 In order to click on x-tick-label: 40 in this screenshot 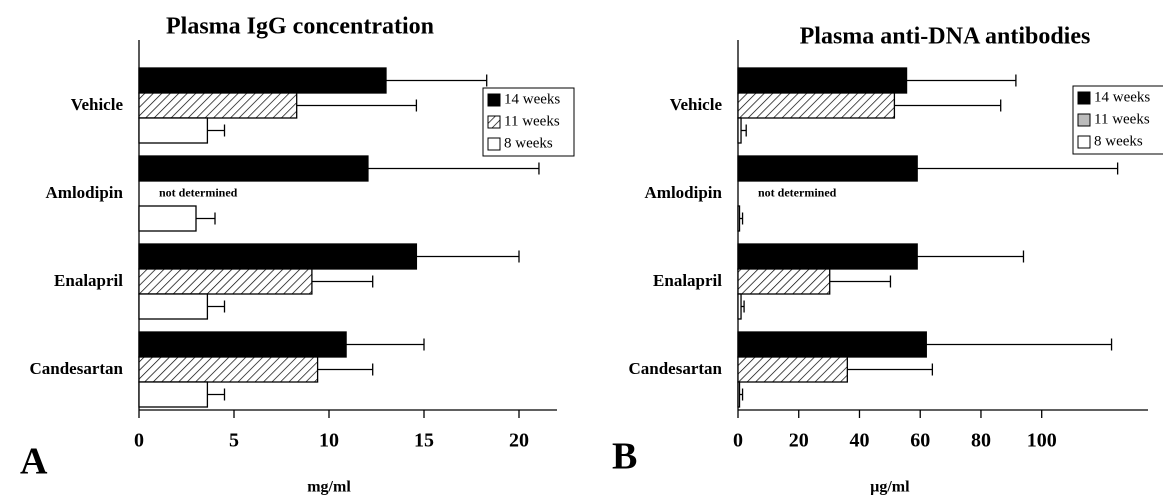, I will do `click(859, 441)`.